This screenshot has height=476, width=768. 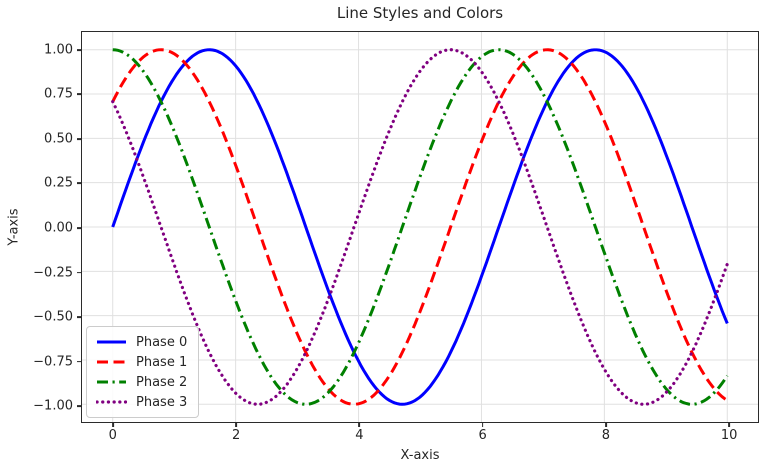 What do you see at coordinates (359, 435) in the screenshot?
I see `x-tick-label: 4` at bounding box center [359, 435].